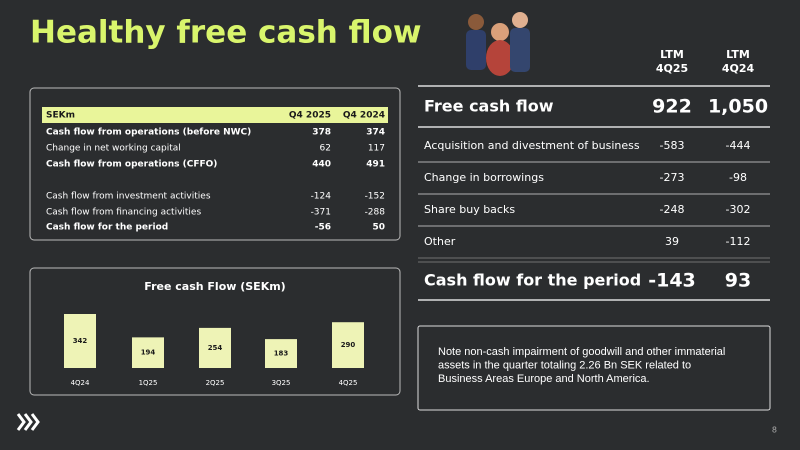 The height and width of the screenshot is (450, 800). What do you see at coordinates (321, 213) in the screenshot?
I see `table-cell: -371` at bounding box center [321, 213].